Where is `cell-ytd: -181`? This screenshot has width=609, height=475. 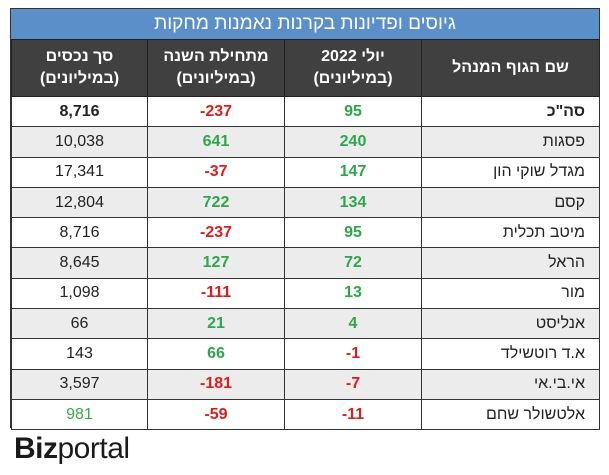 cell-ytd: -181 is located at coordinates (216, 384).